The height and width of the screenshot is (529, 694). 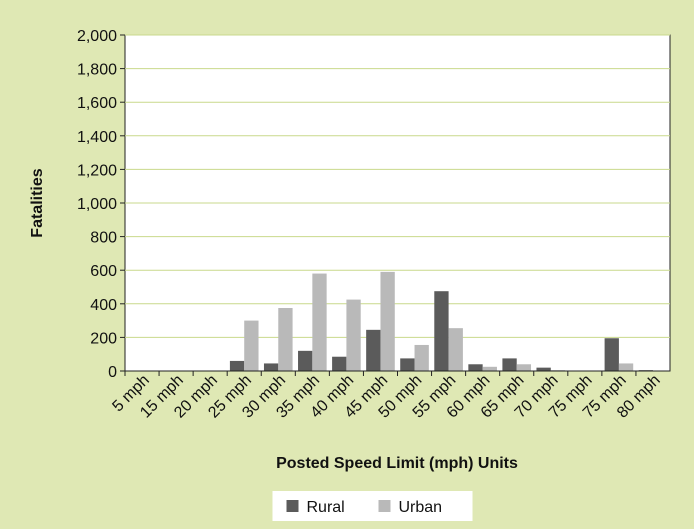 I want to click on y-tick-label: 800, so click(x=103, y=238).